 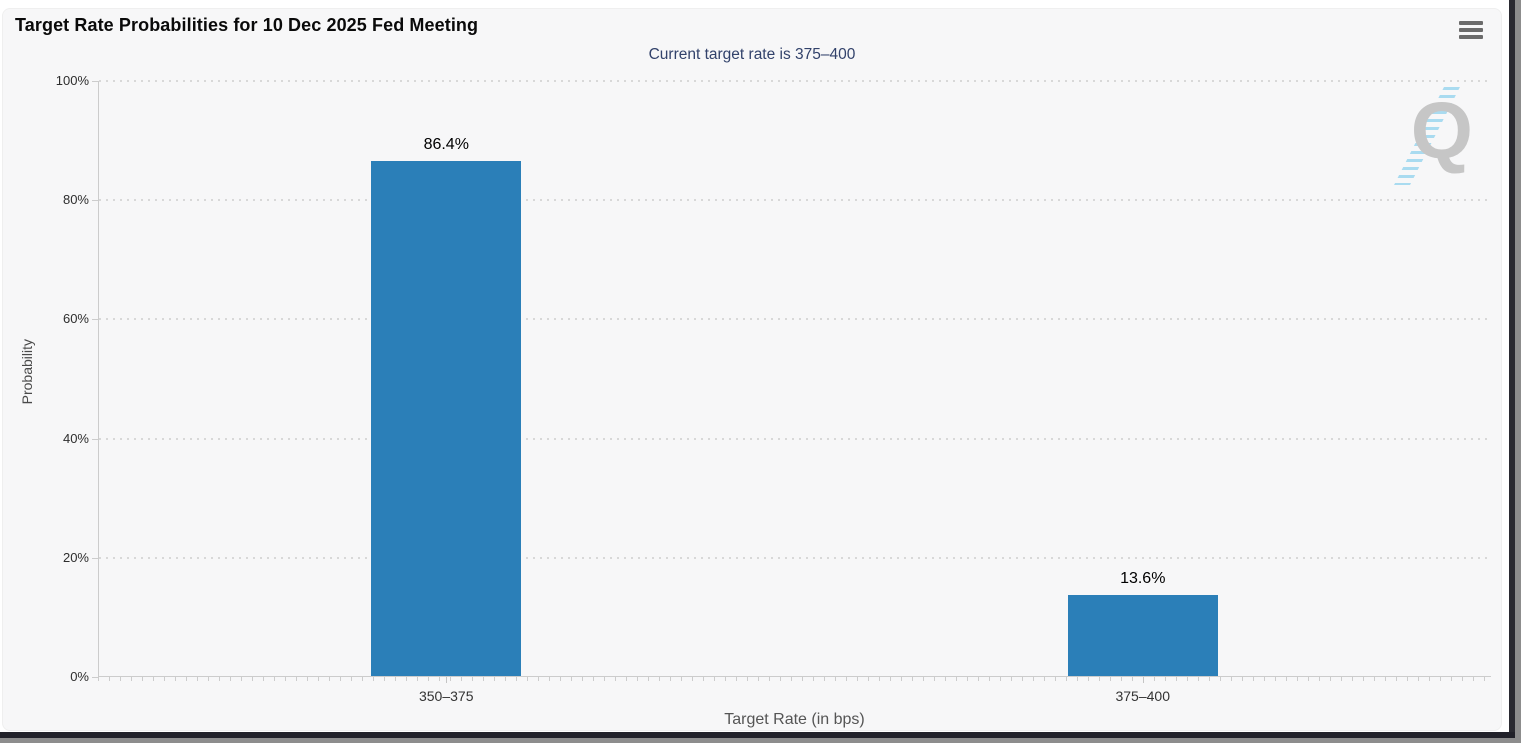 What do you see at coordinates (1143, 578) in the screenshot?
I see `bar-value-label: 13.6%` at bounding box center [1143, 578].